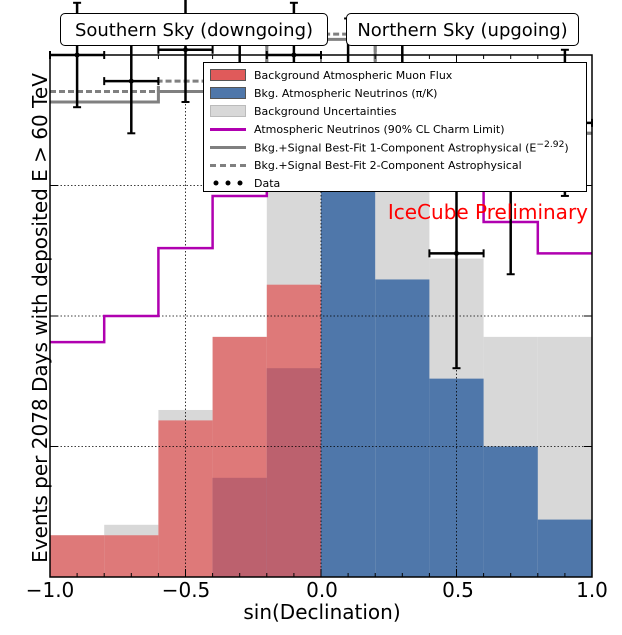 Image resolution: width=622 pixels, height=635 pixels. What do you see at coordinates (322, 590) in the screenshot?
I see `x-tick-label: 0.0` at bounding box center [322, 590].